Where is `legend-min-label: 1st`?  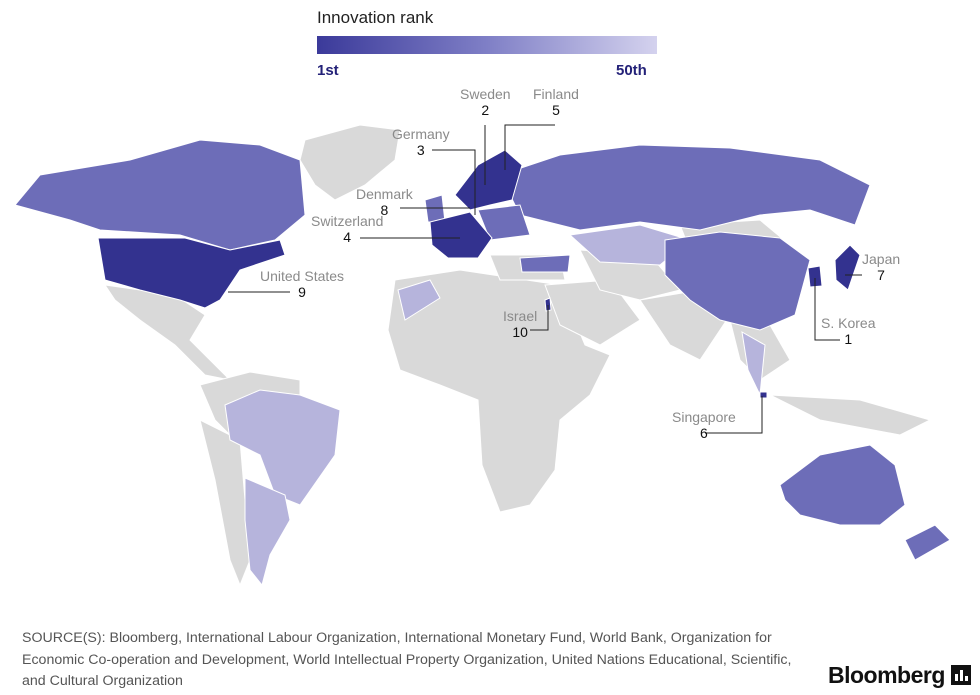 legend-min-label: 1st is located at coordinates (328, 70).